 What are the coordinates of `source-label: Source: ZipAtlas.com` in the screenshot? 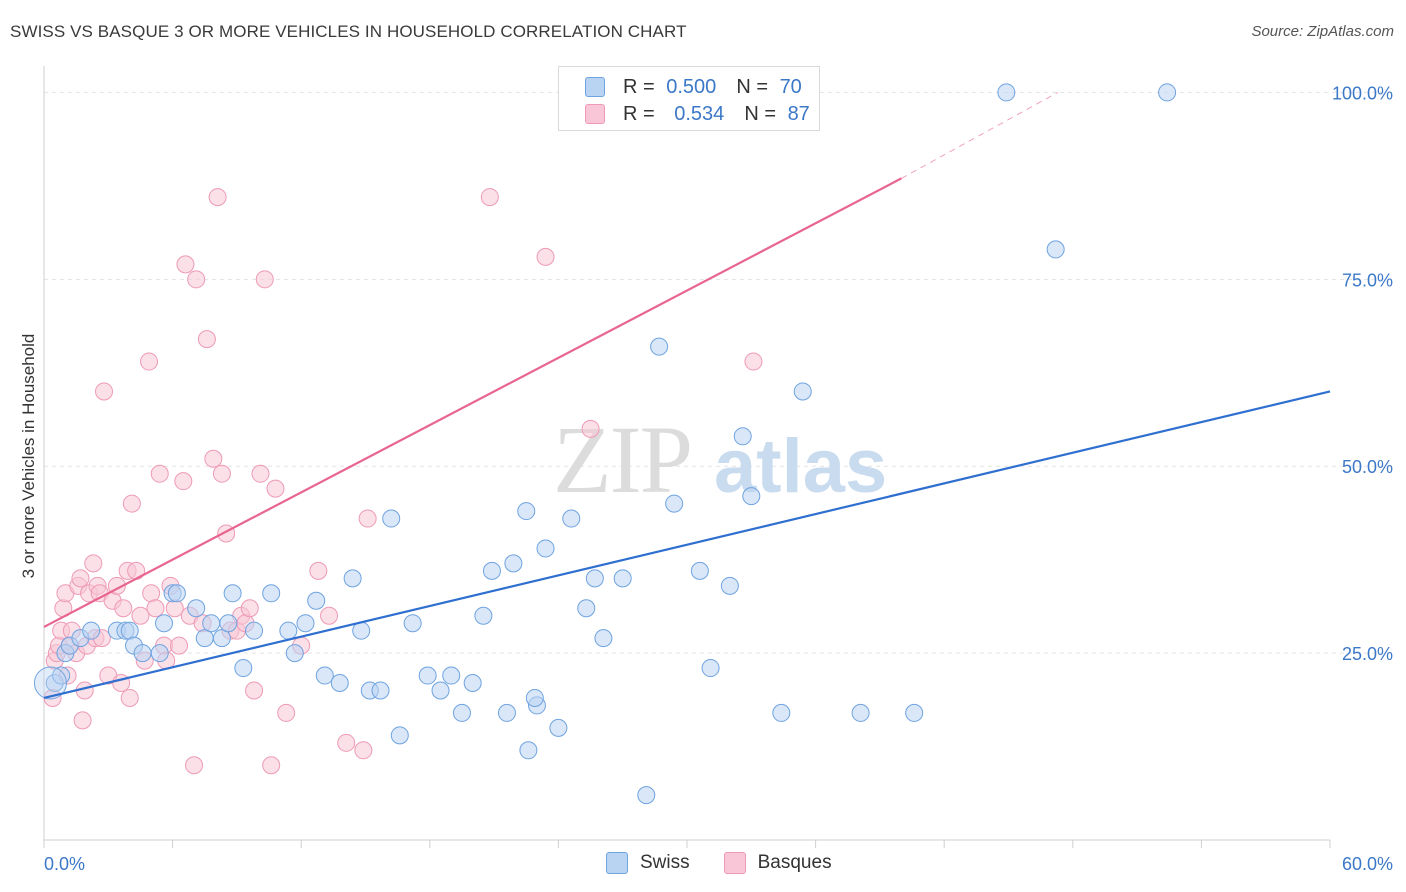 It's located at (1322, 31).